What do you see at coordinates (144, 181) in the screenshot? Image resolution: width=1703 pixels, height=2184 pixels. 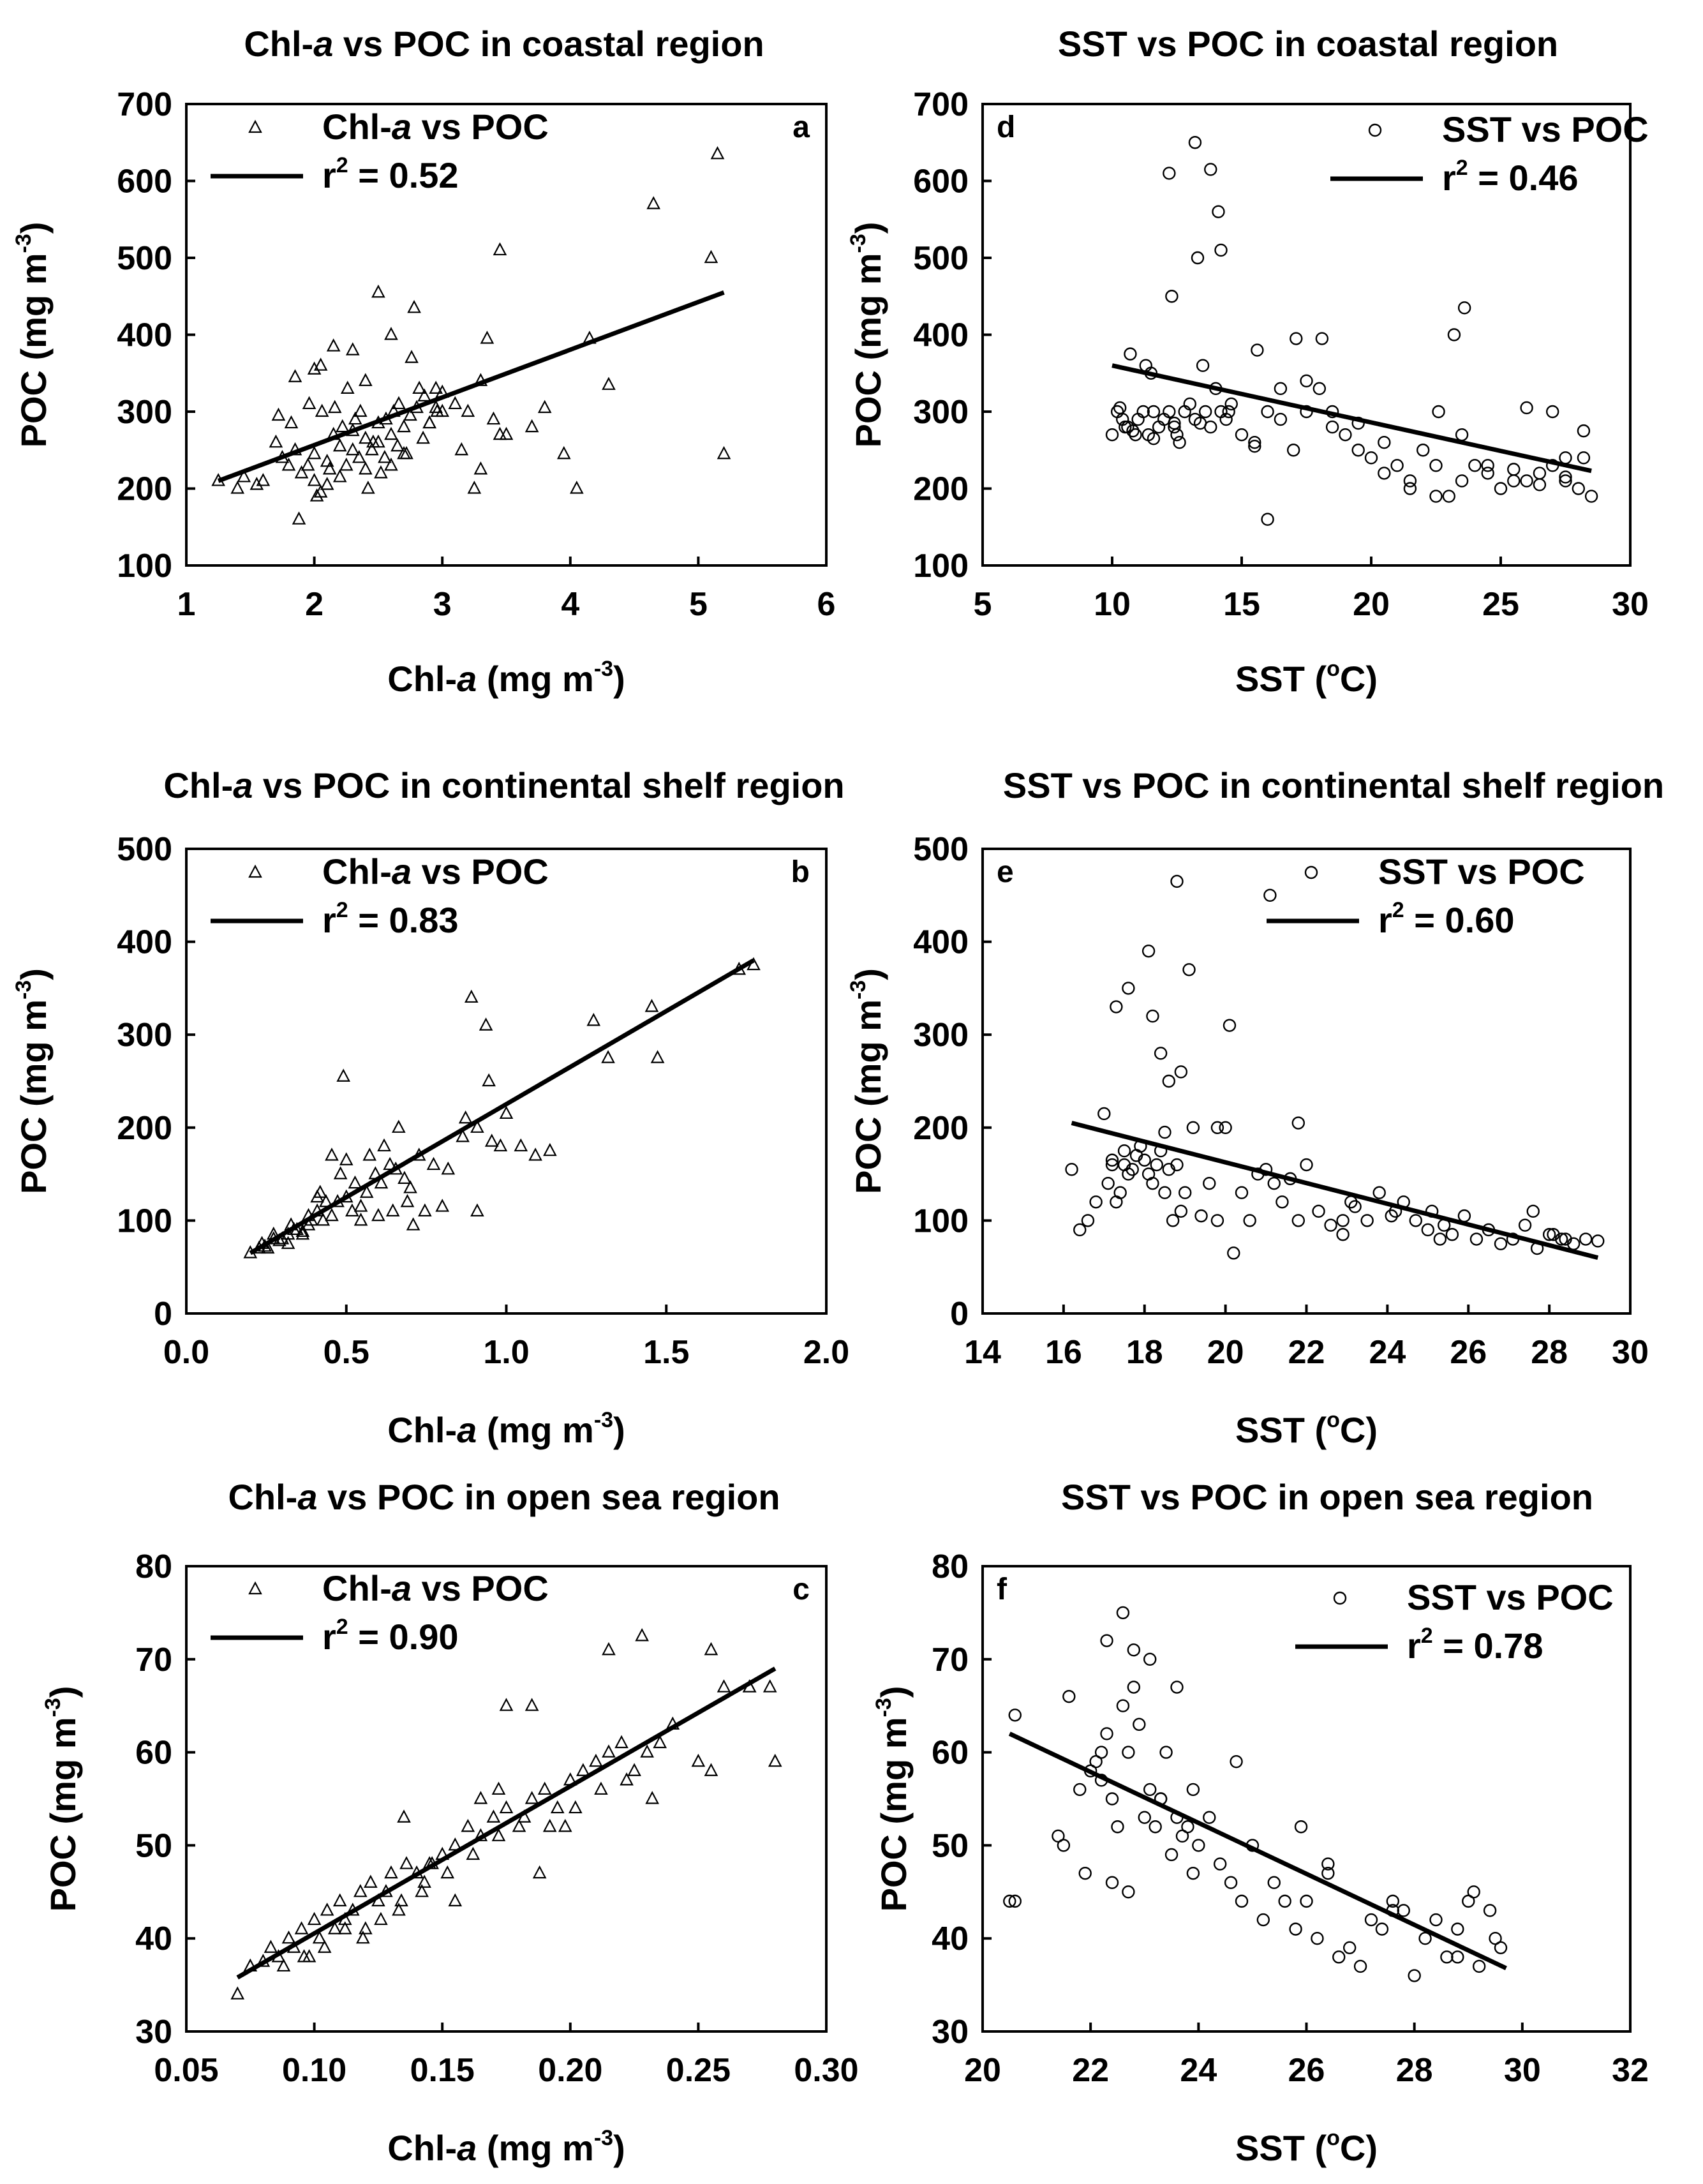 I see `y-tick-label: 600` at bounding box center [144, 181].